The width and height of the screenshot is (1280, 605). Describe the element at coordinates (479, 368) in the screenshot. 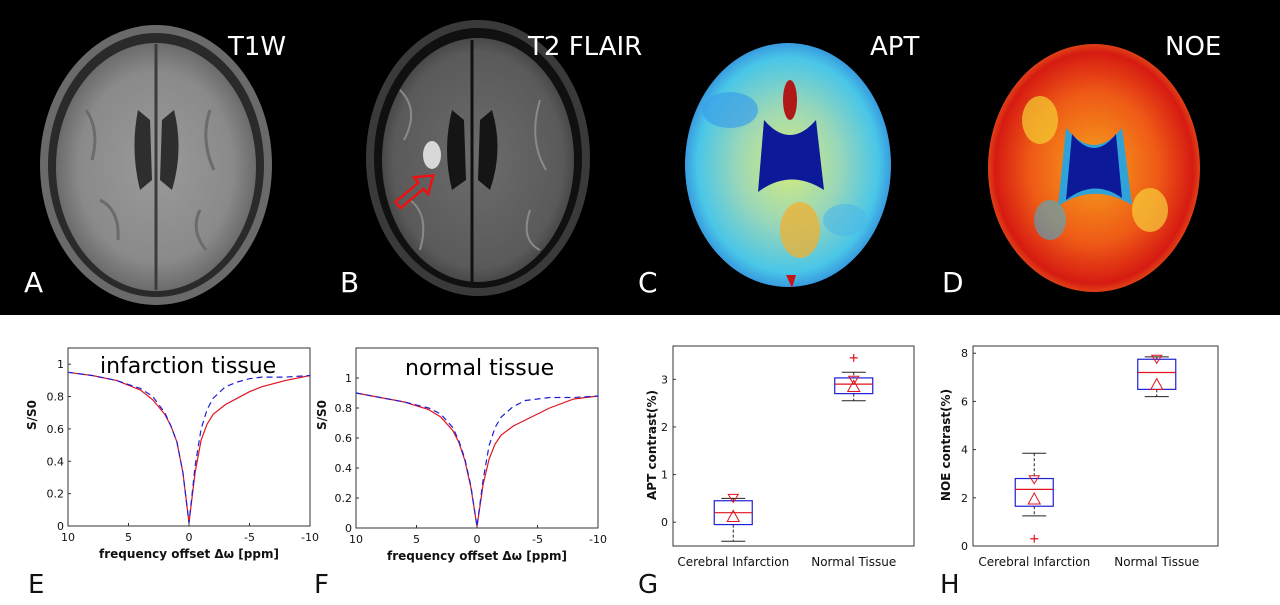

I see `chart-title: normal tissue` at that location.